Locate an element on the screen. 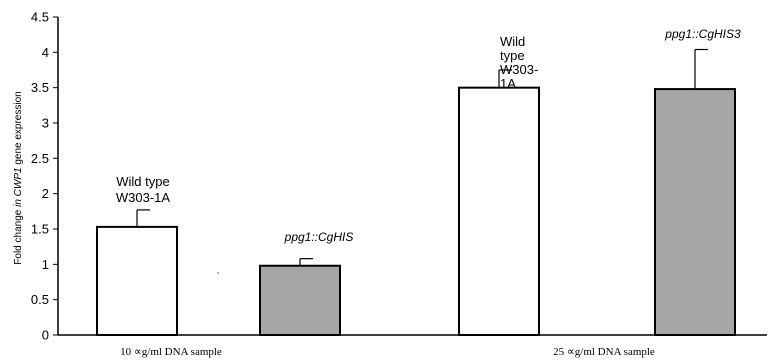 The width and height of the screenshot is (769, 361). bar-annotation: ppg1::CgHIS is located at coordinates (319, 237).